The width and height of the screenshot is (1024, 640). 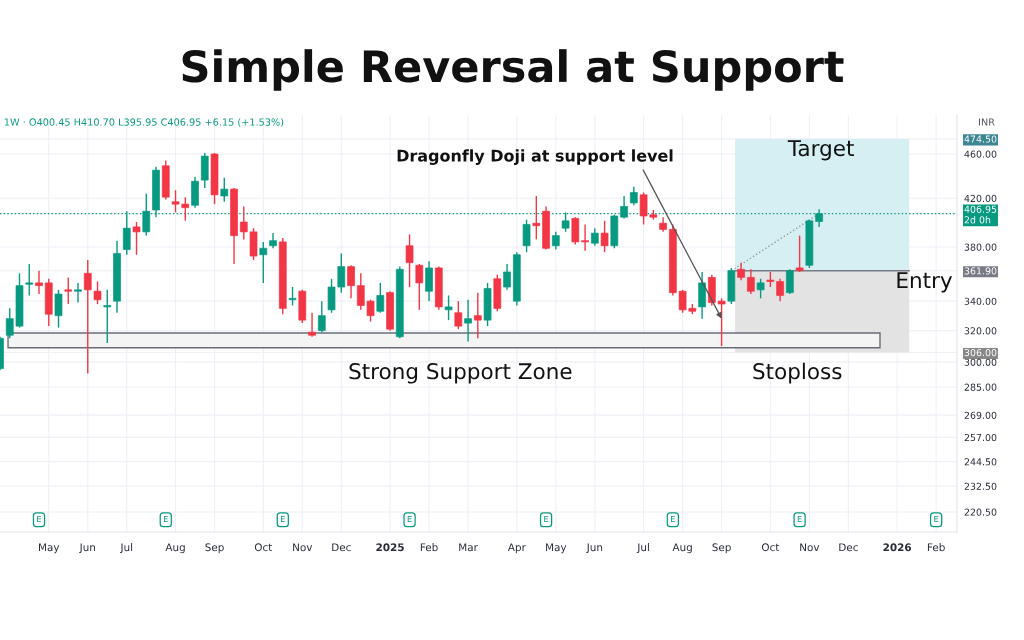 What do you see at coordinates (460, 373) in the screenshot?
I see `band-label: Strong Support Zone` at bounding box center [460, 373].